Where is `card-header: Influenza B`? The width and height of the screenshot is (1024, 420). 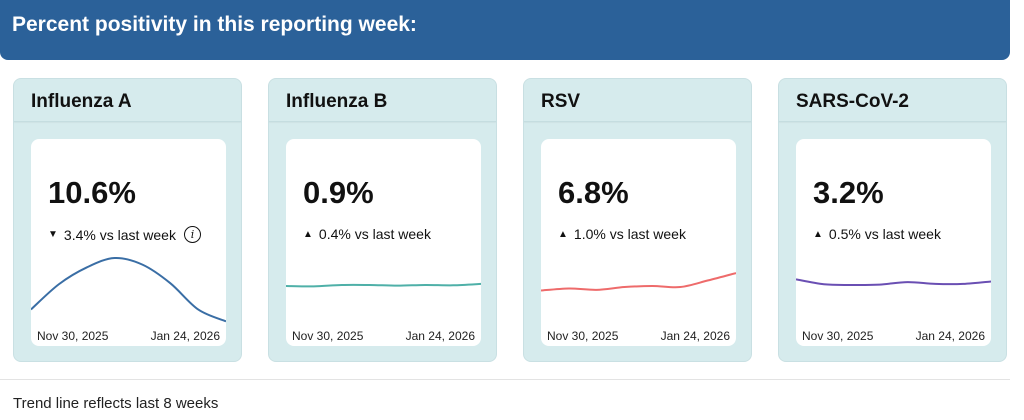 card-header: Influenza B is located at coordinates (382, 100).